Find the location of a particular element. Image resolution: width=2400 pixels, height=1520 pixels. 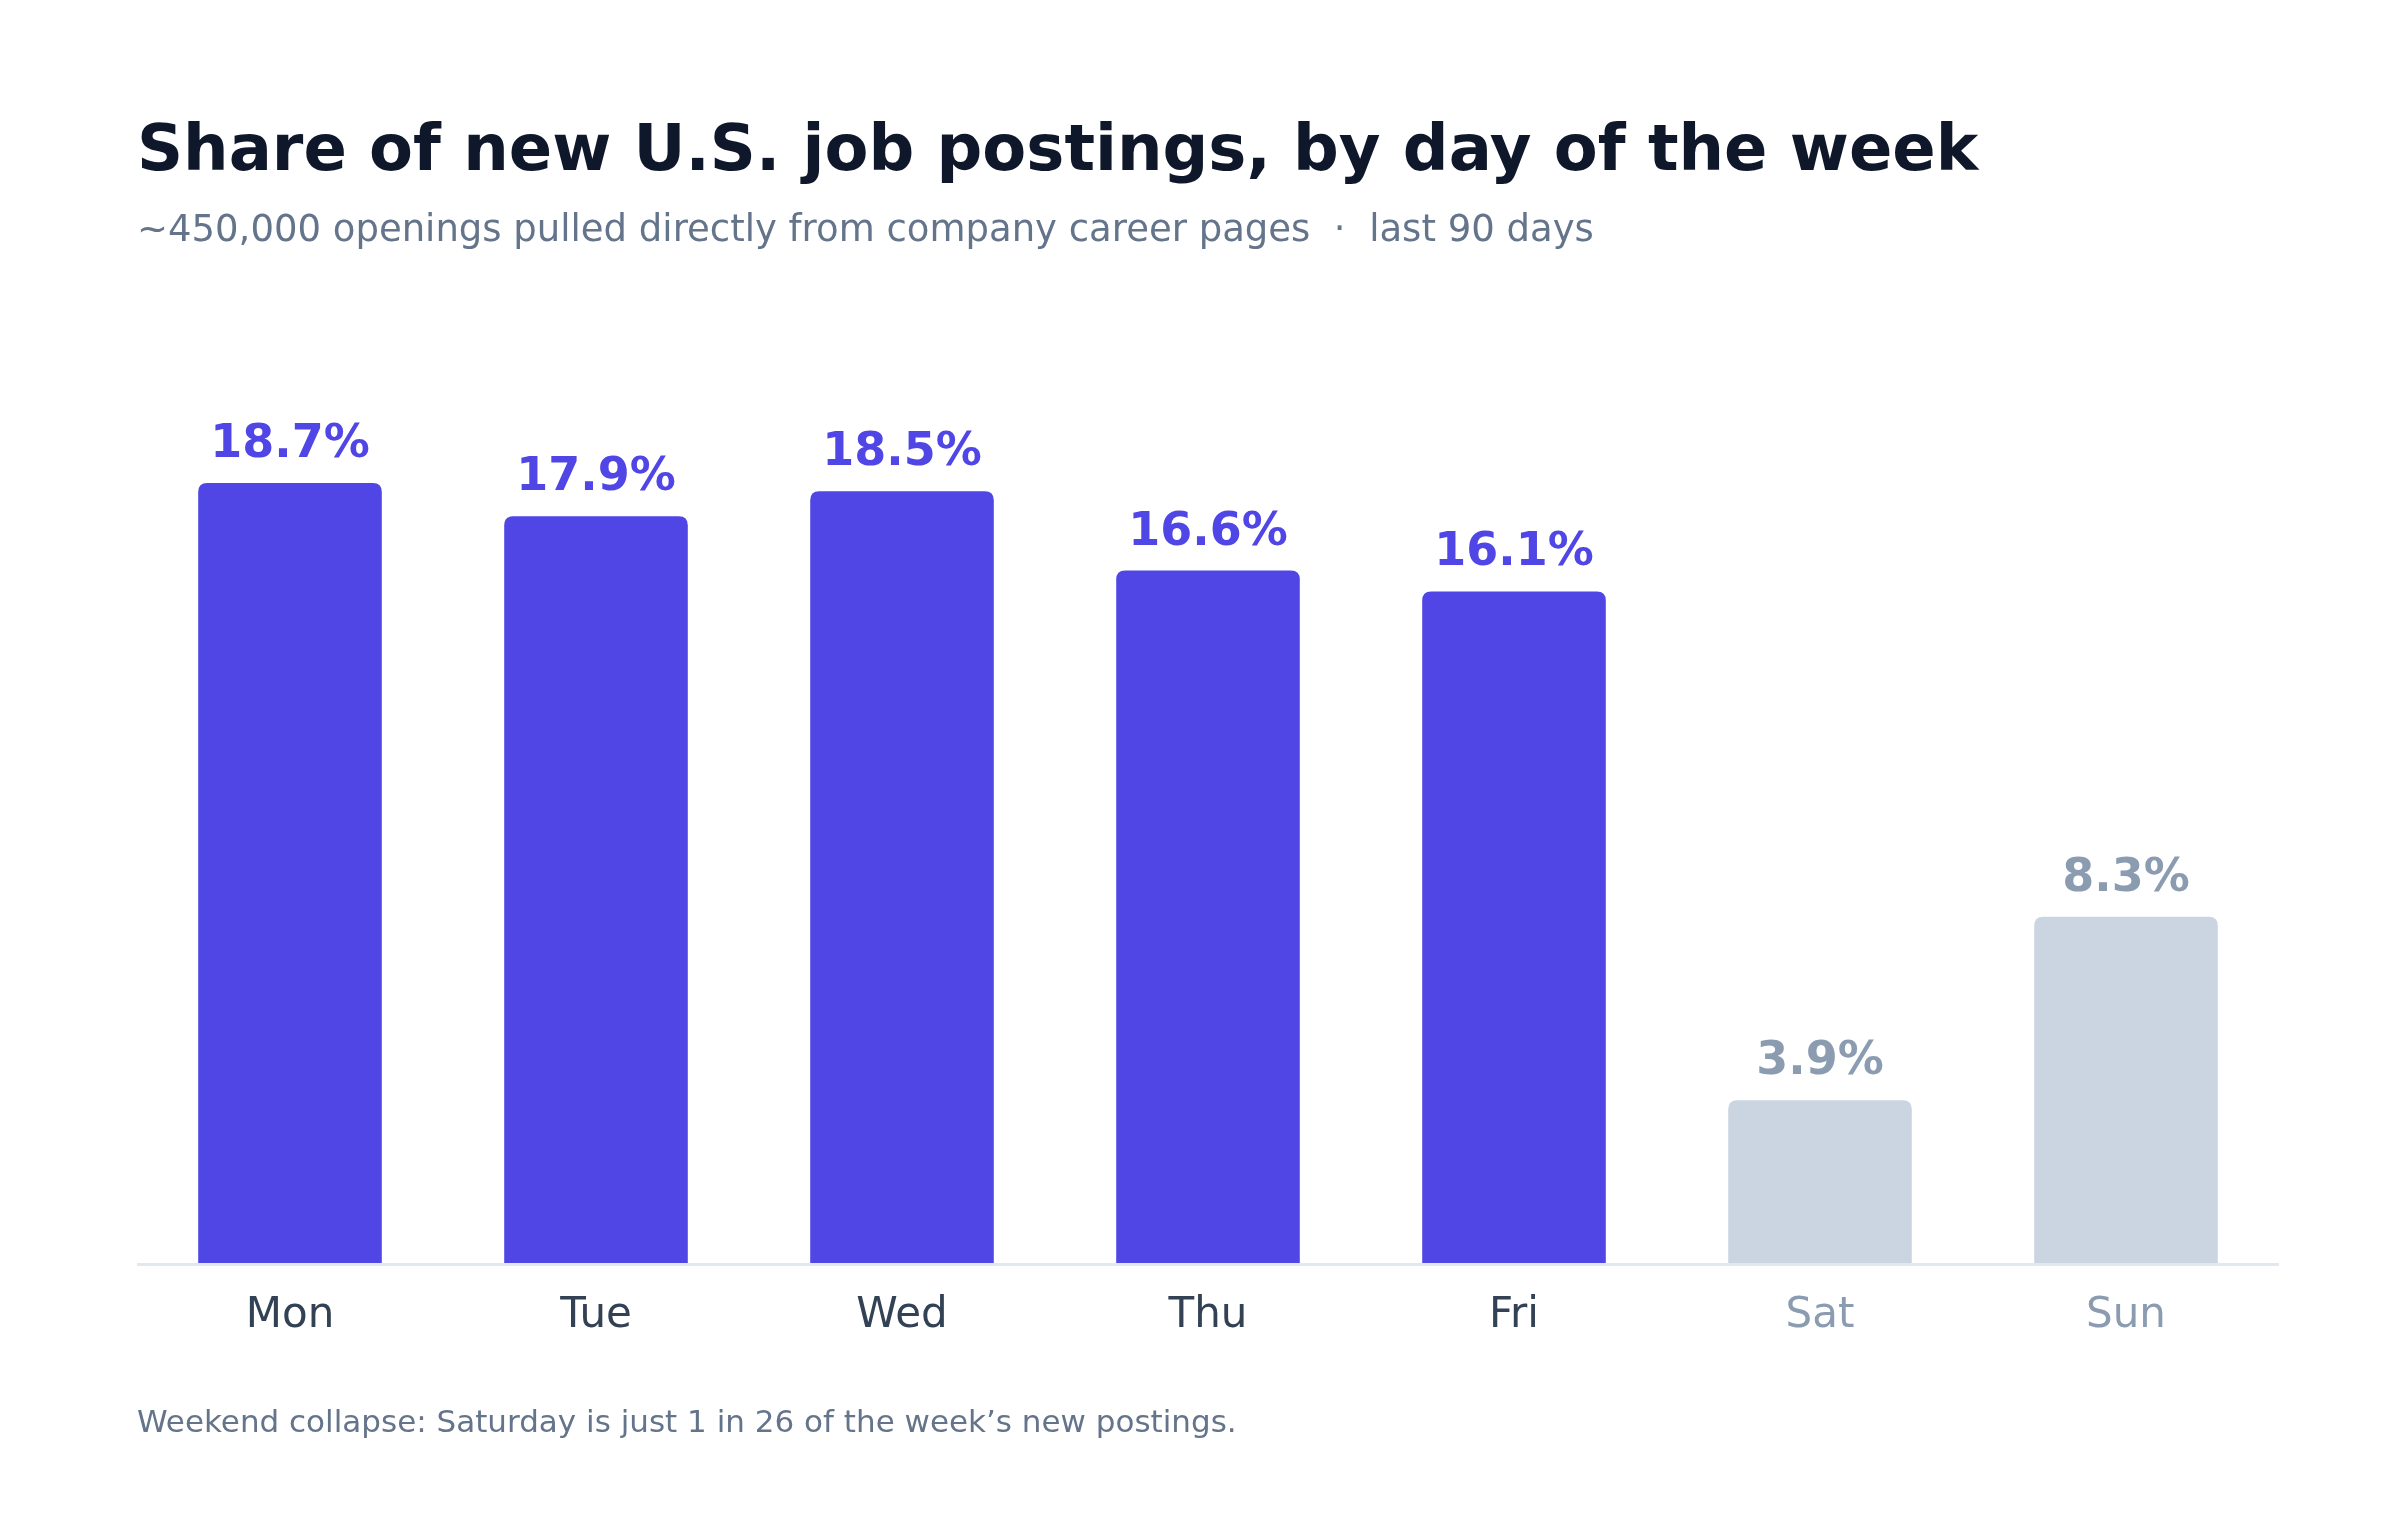

x-tick-label: Tue is located at coordinates (595, 1312).